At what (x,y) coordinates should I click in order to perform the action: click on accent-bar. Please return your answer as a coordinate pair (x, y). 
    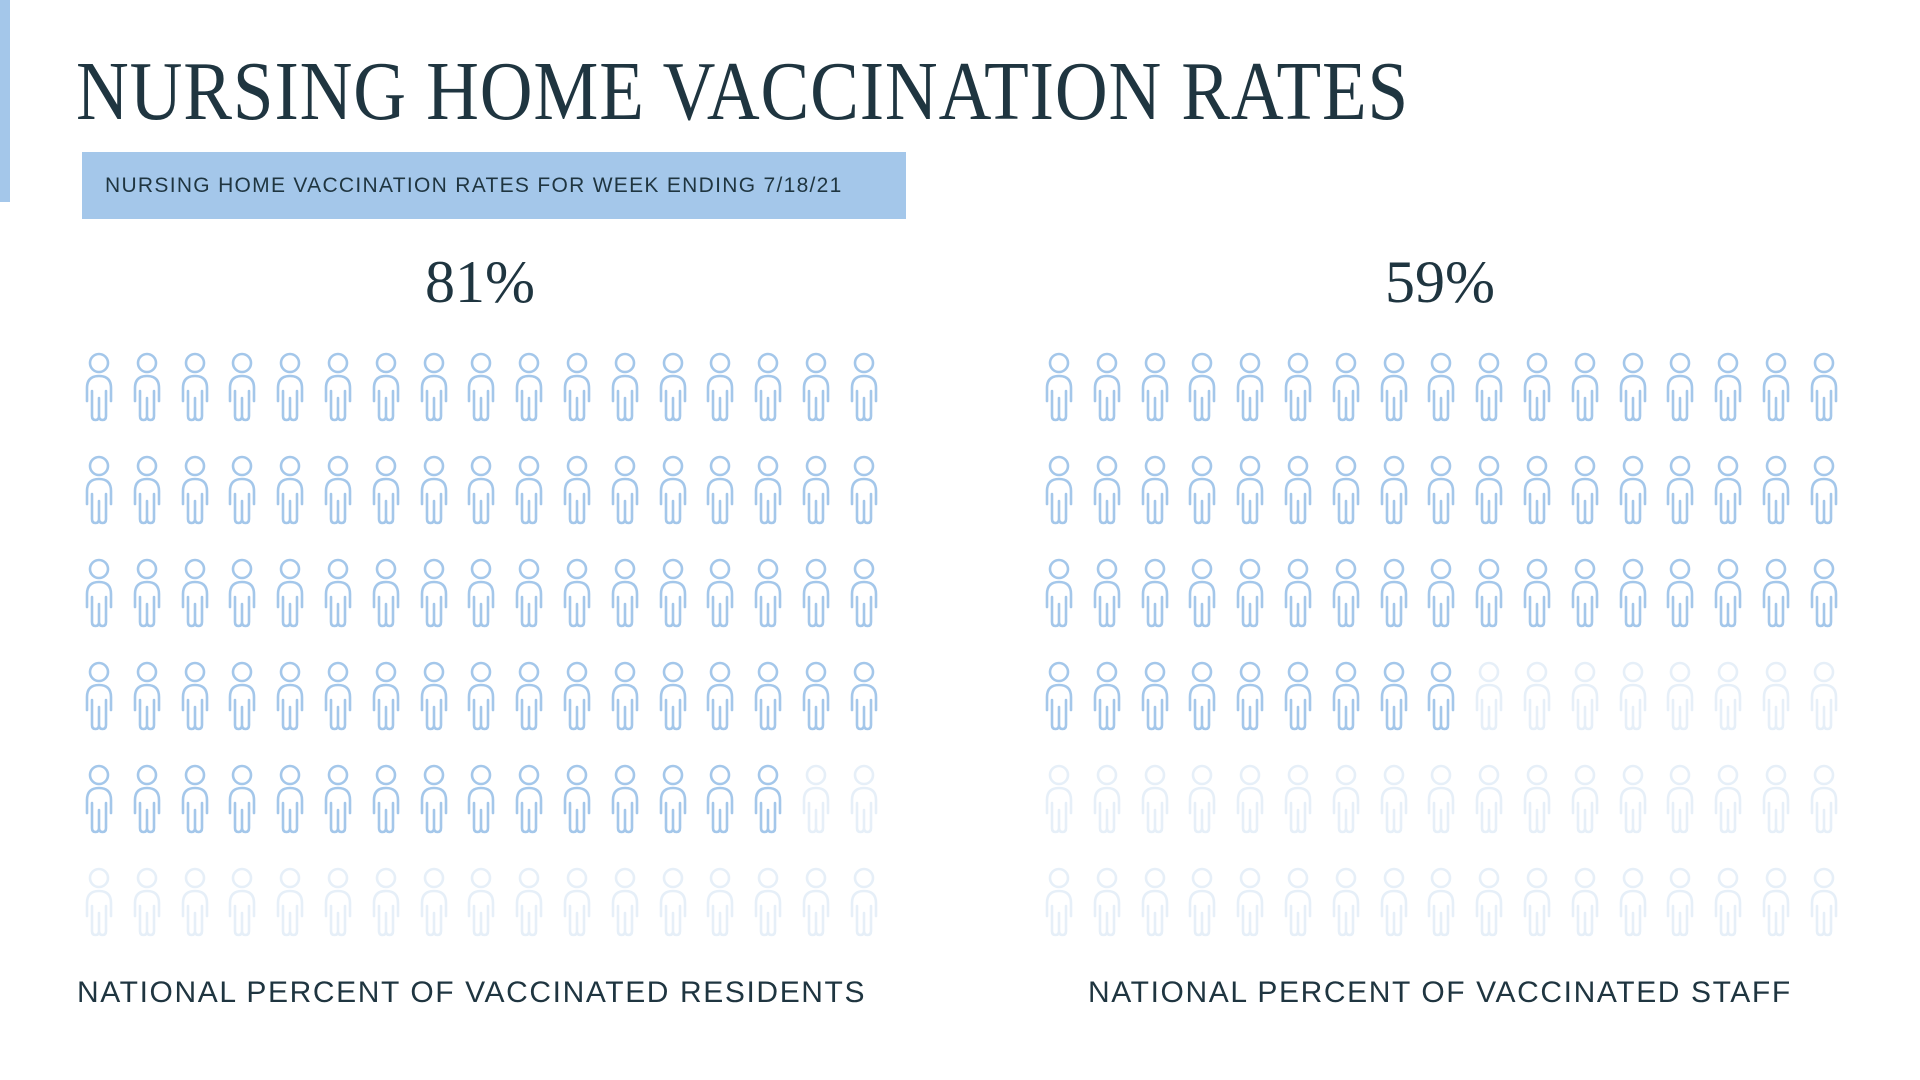
    Looking at the image, I should click on (5, 101).